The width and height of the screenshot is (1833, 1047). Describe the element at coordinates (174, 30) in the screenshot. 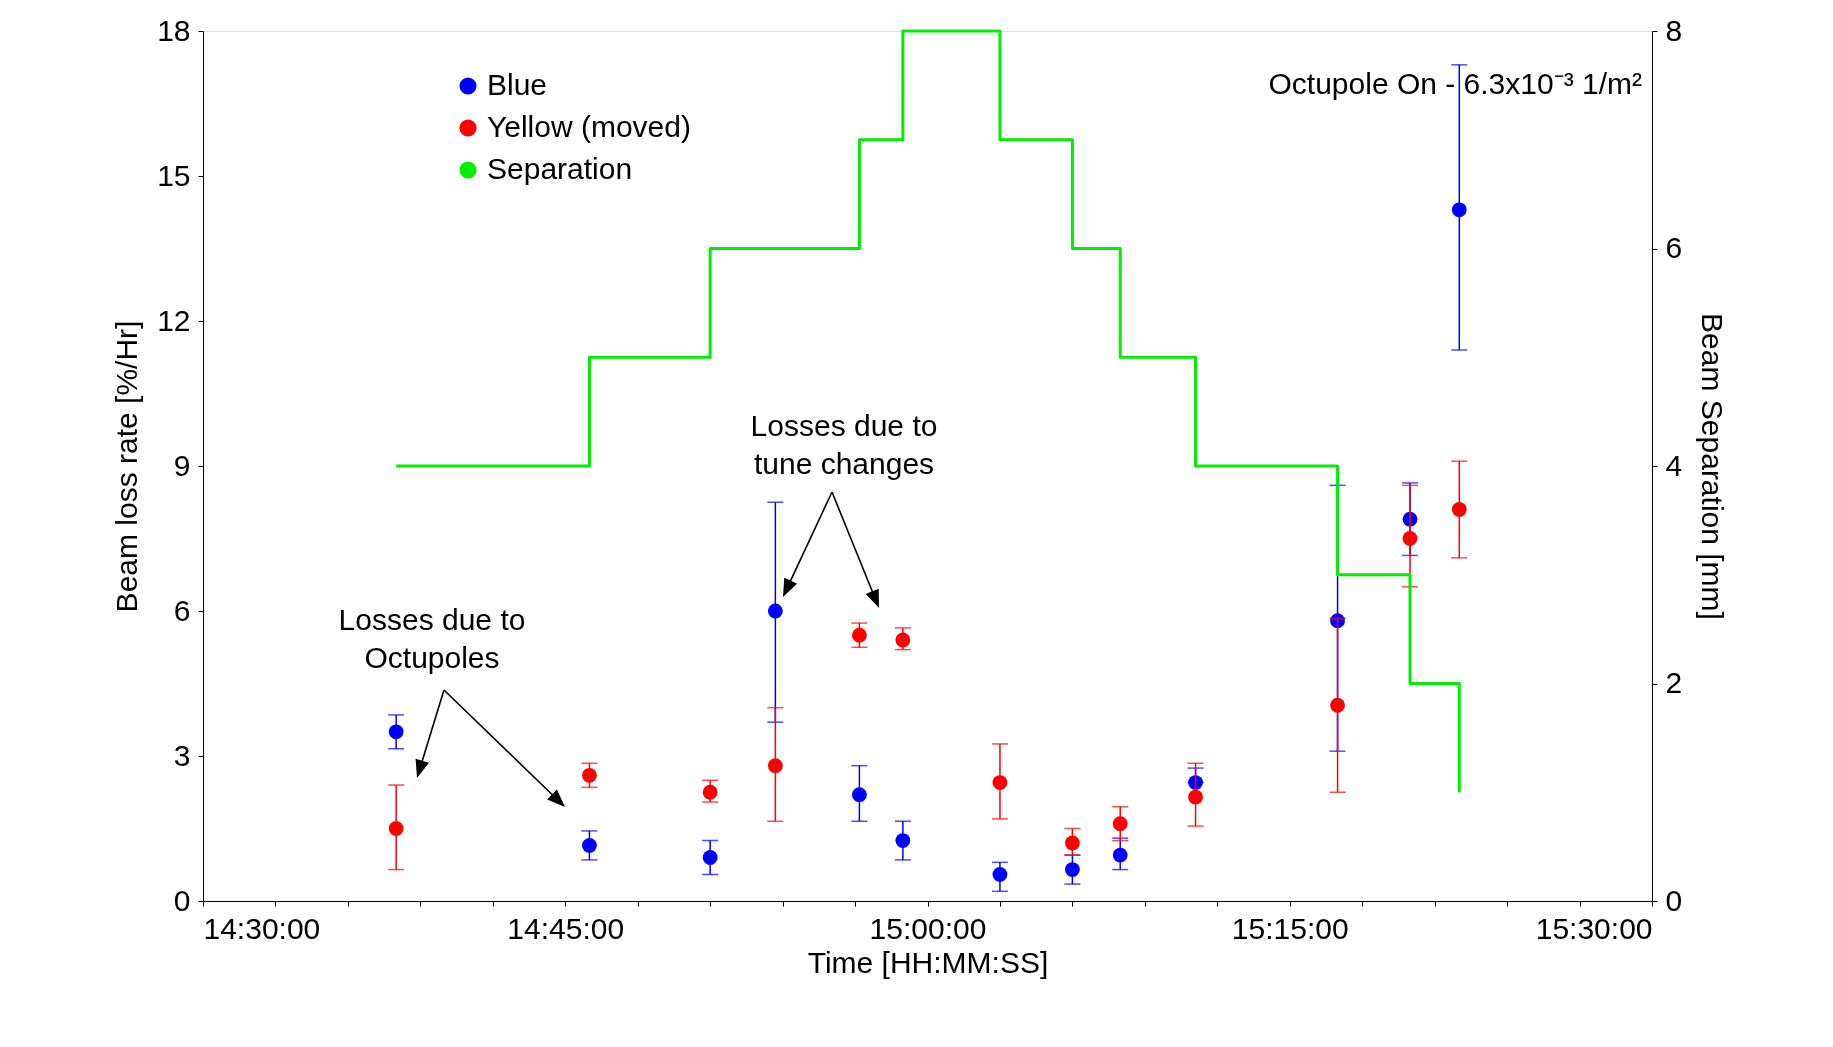

I see `y-tick-label: 18` at that location.